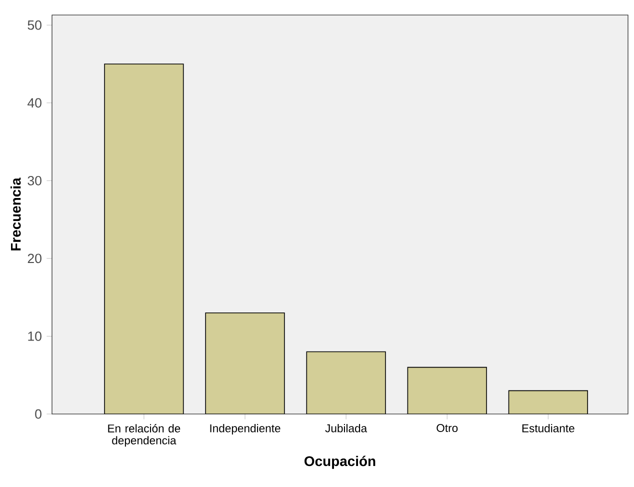 Image resolution: width=634 pixels, height=487 pixels. I want to click on x-tick-label: Otro, so click(447, 428).